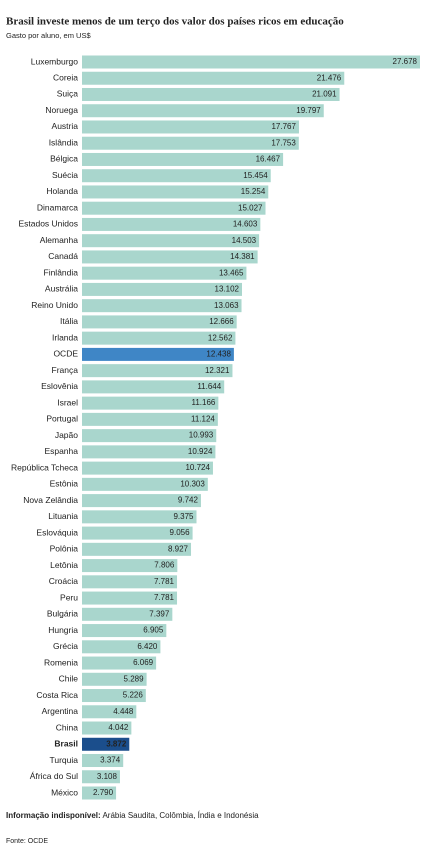 This screenshot has height=853, width=440. I want to click on value-label: 9.742, so click(188, 500).